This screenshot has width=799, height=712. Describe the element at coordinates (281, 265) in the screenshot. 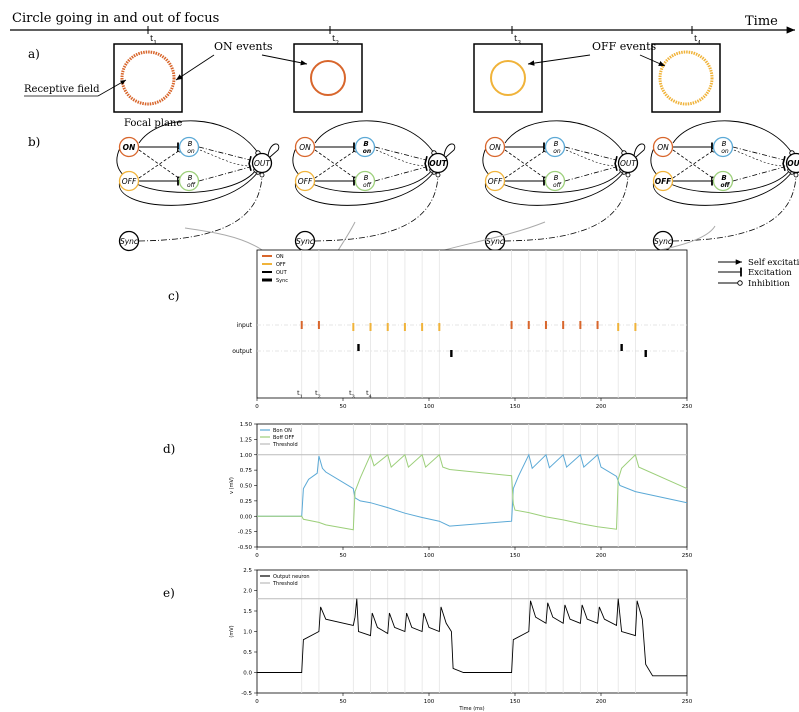

I see `legend-entry: OFF` at that location.